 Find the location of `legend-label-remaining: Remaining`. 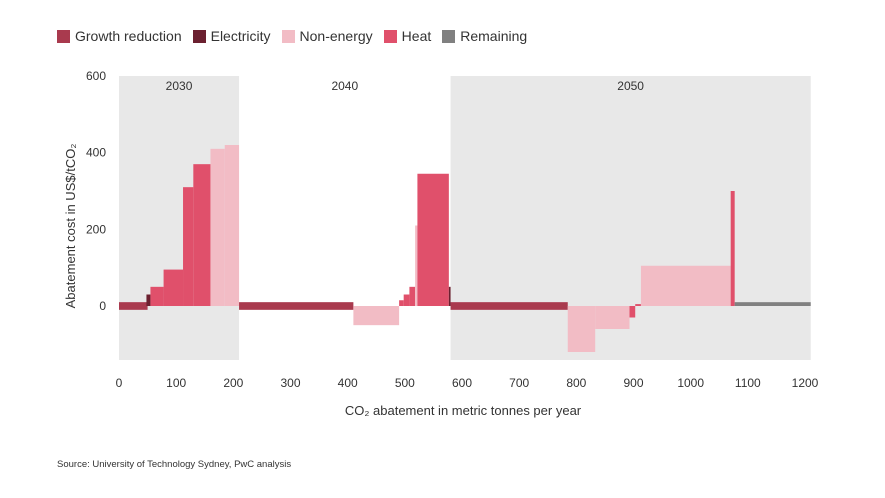

legend-label-remaining: Remaining is located at coordinates (494, 36).